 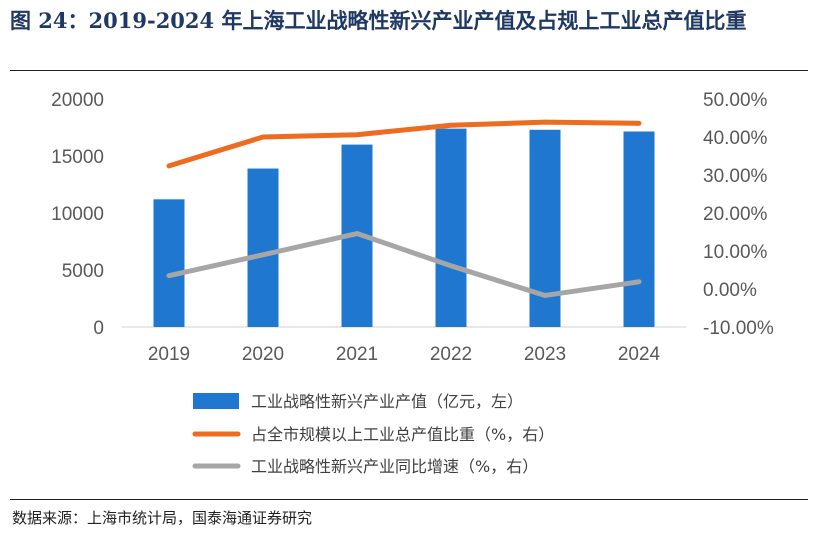 What do you see at coordinates (263, 354) in the screenshot?
I see `x-tick-2020: 2020` at bounding box center [263, 354].